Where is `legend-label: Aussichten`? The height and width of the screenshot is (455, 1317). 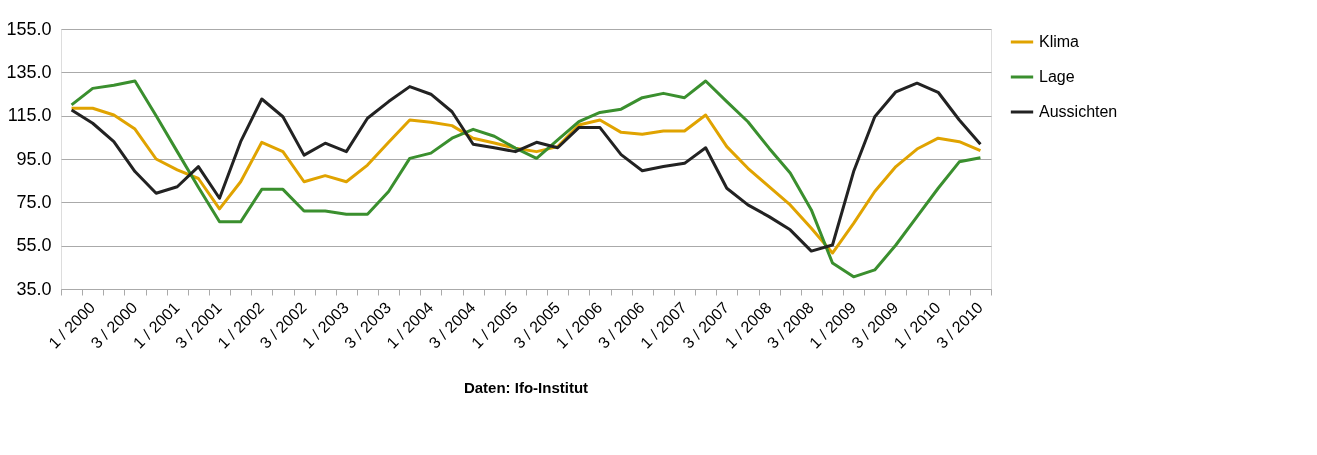
legend-label: Aussichten is located at coordinates (1078, 111).